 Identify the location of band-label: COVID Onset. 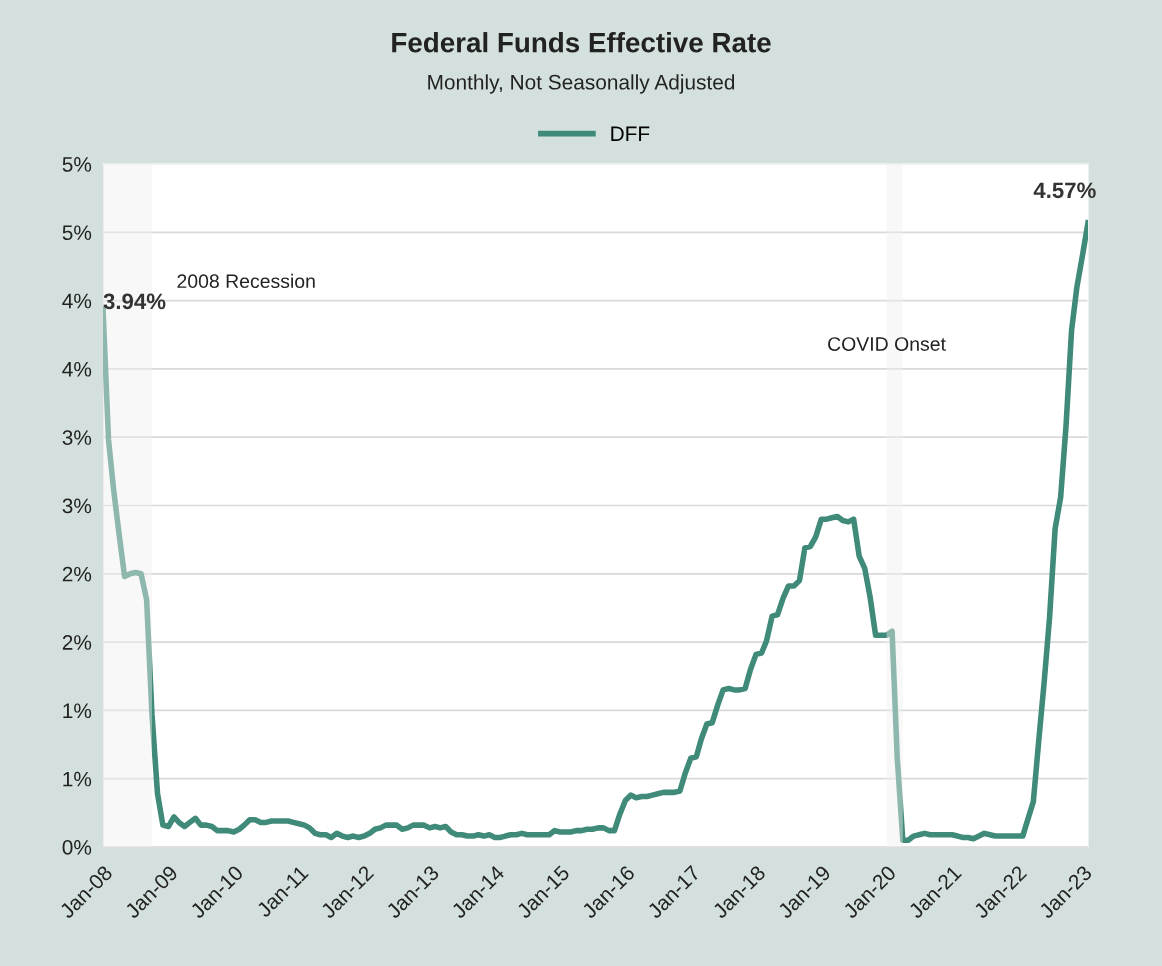
(887, 344).